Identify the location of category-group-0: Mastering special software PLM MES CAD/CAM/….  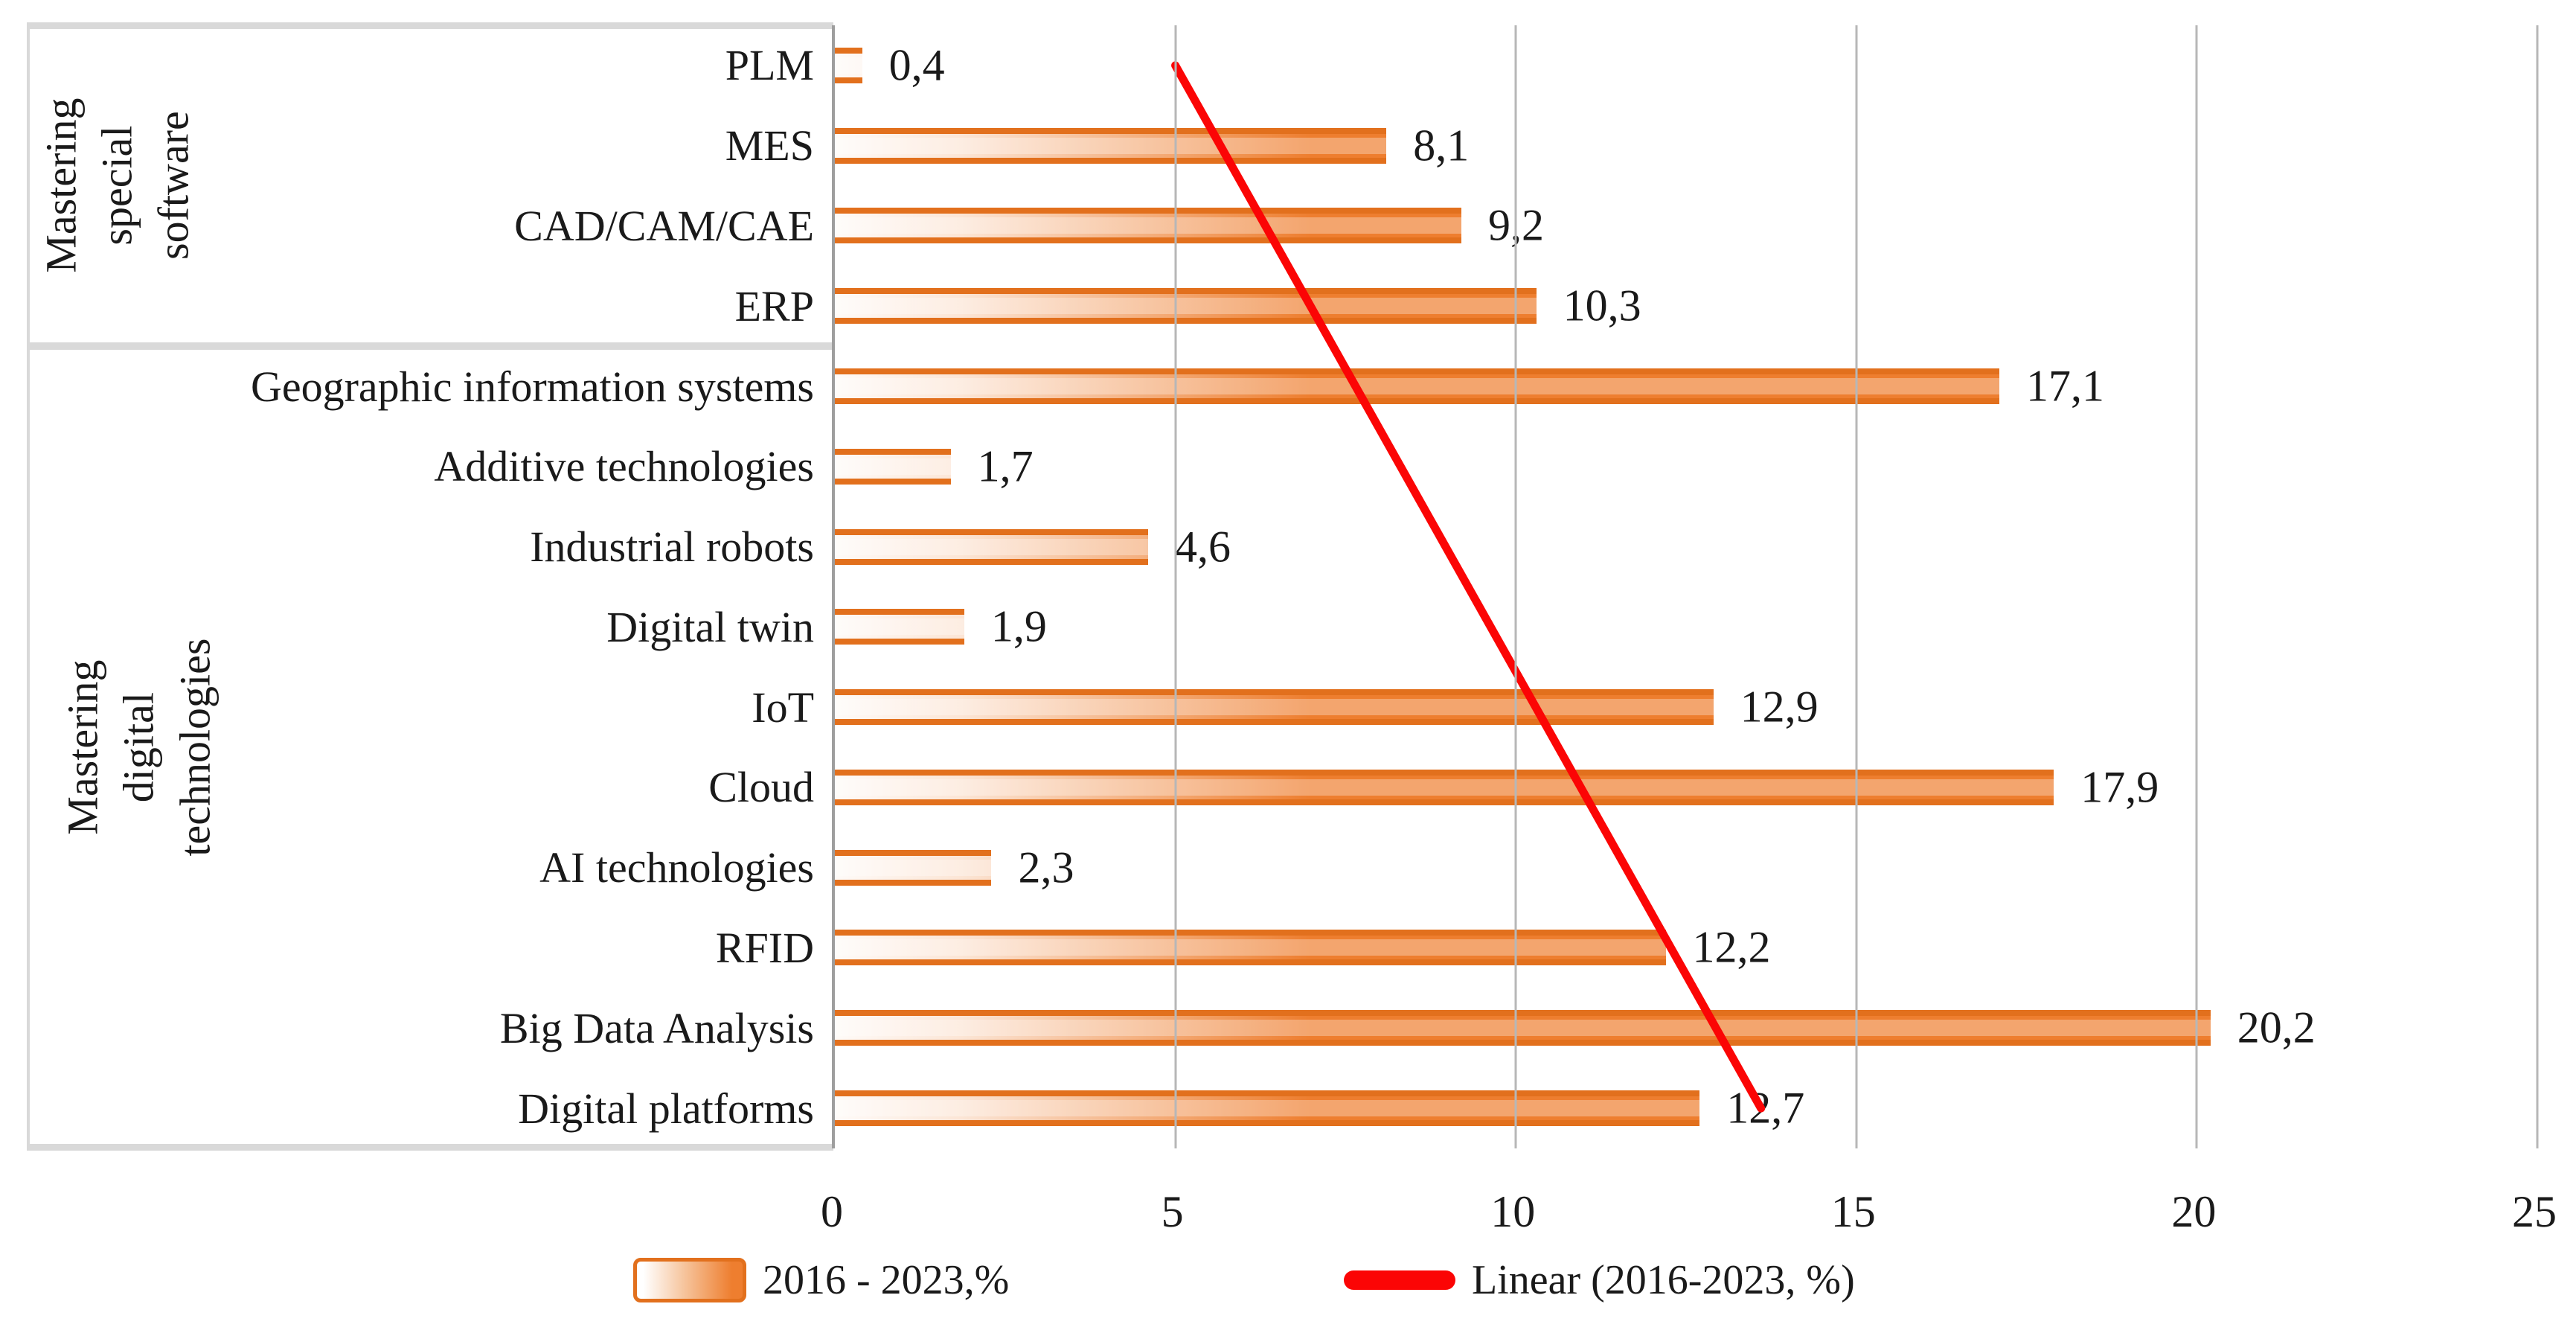
(431, 185).